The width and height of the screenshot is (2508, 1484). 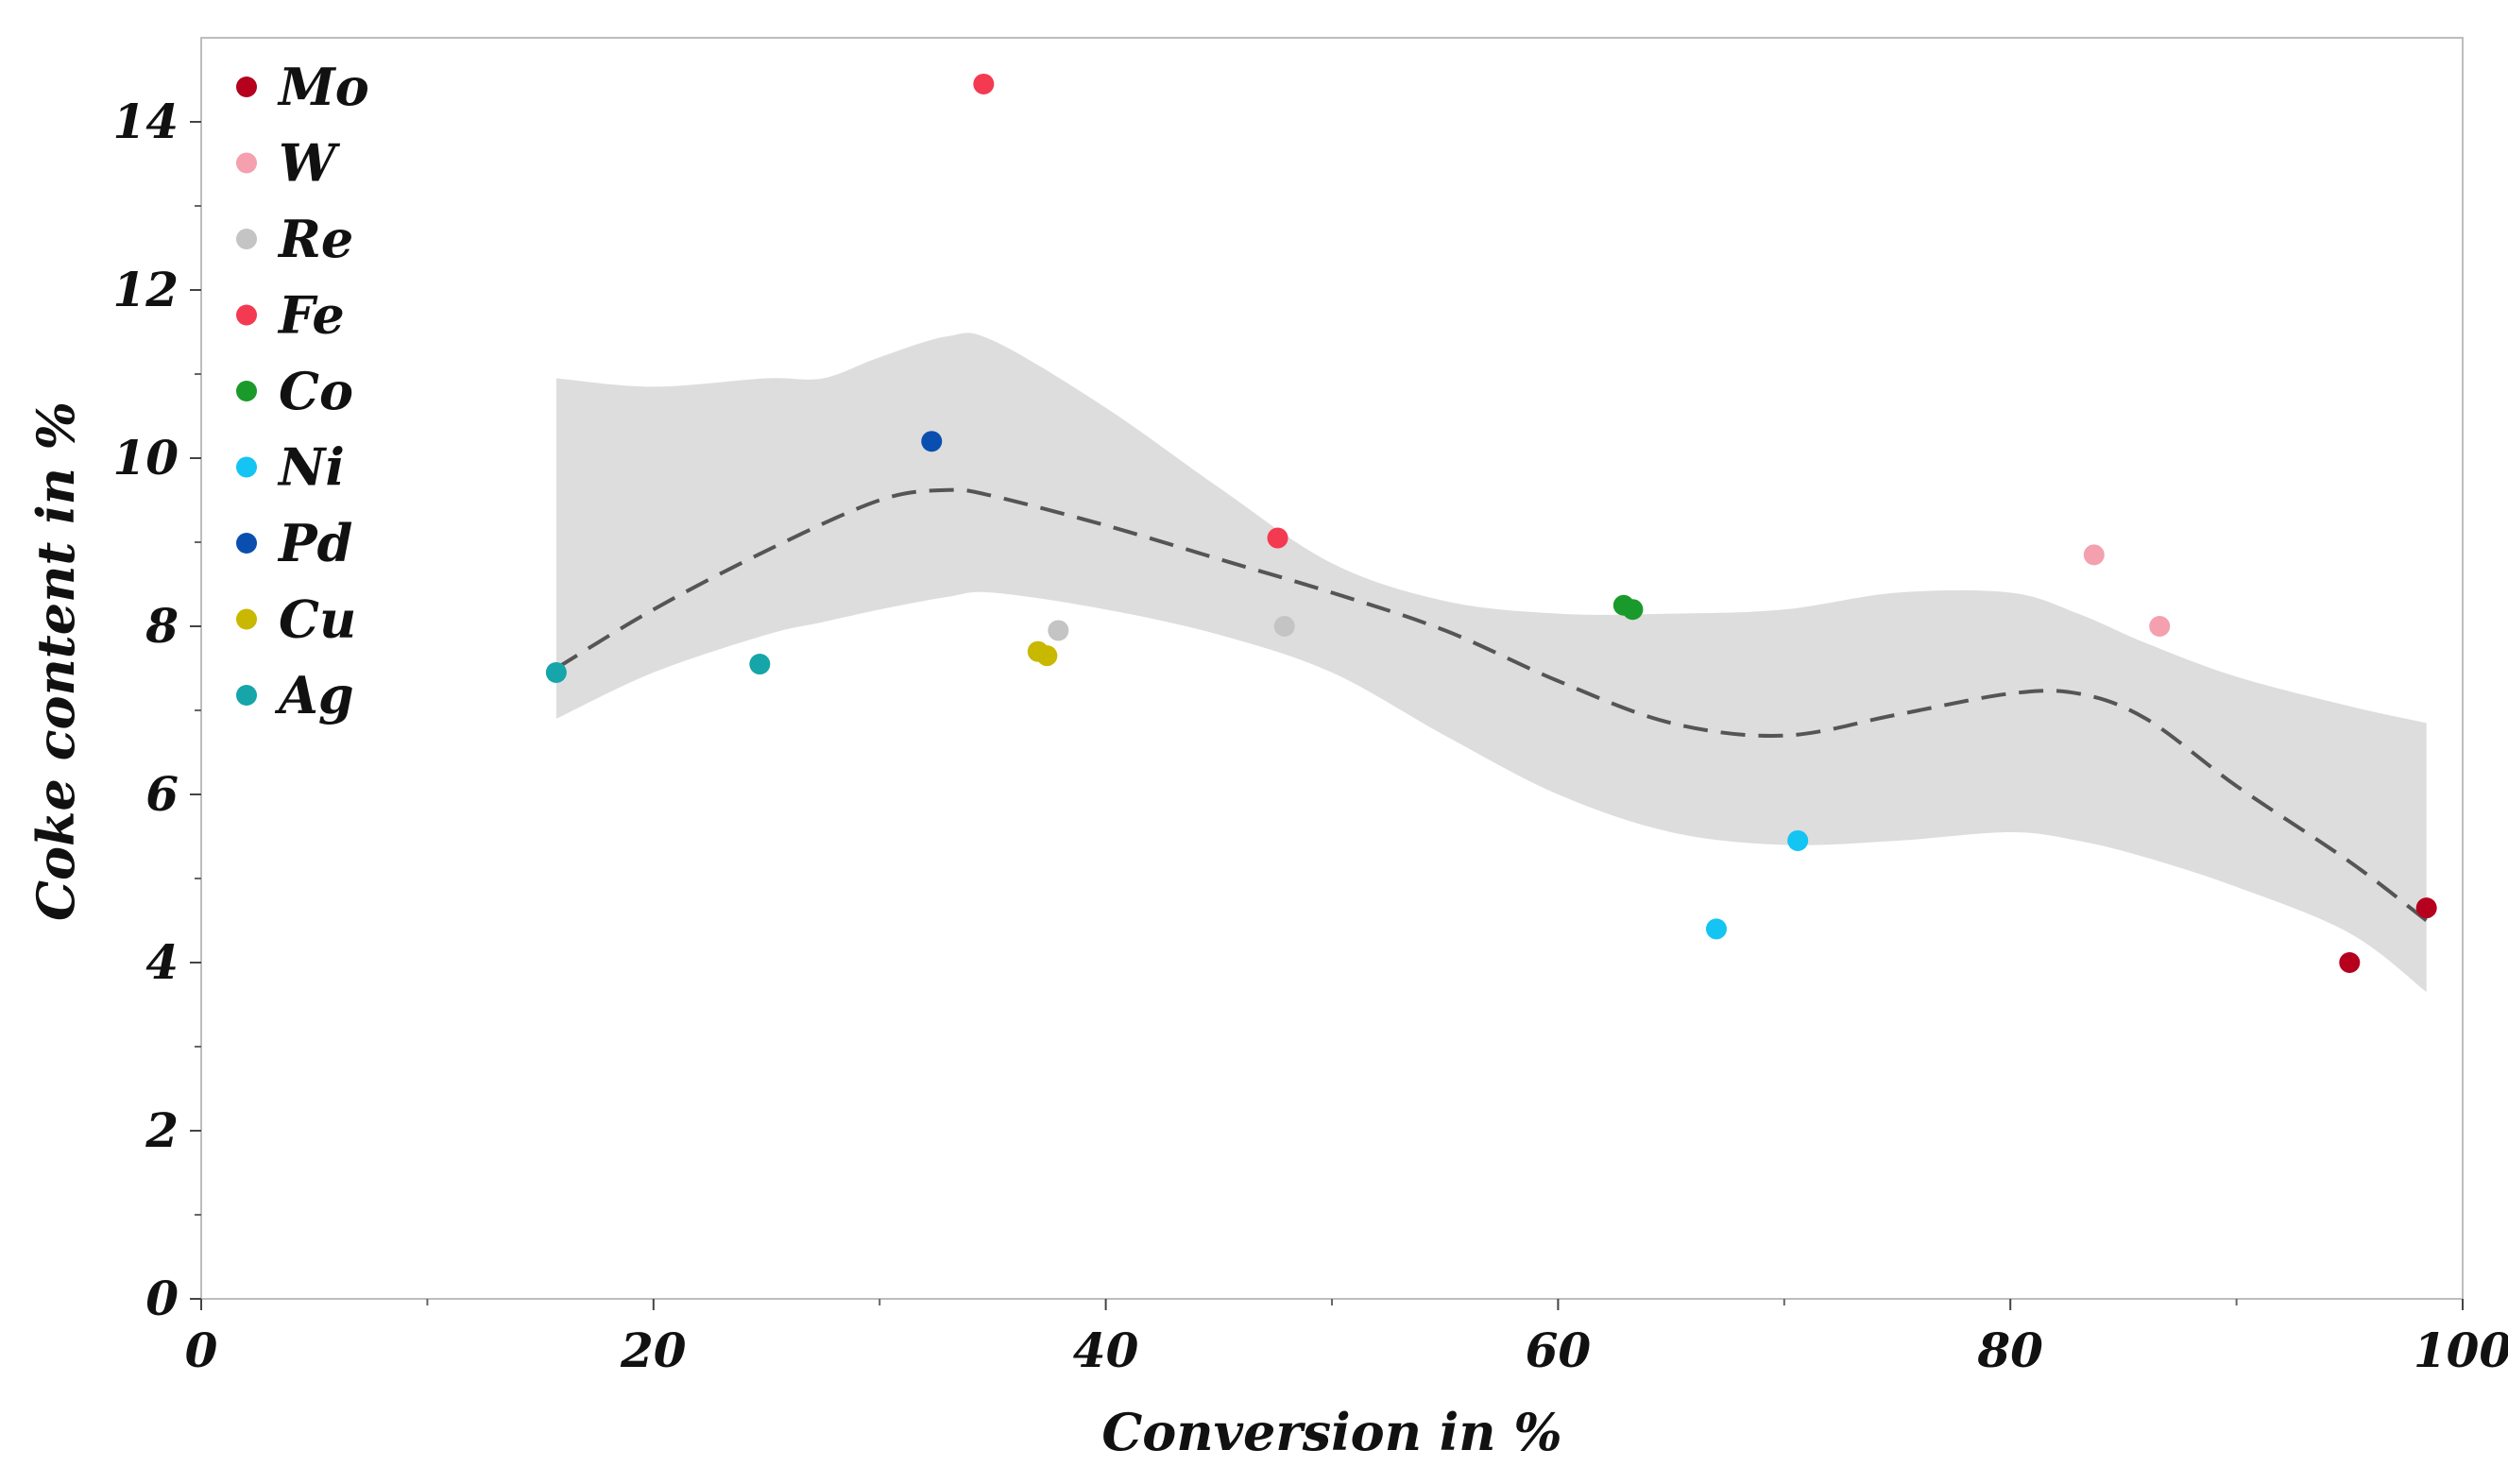 What do you see at coordinates (653, 1350) in the screenshot?
I see `x-tick-label: 20` at bounding box center [653, 1350].